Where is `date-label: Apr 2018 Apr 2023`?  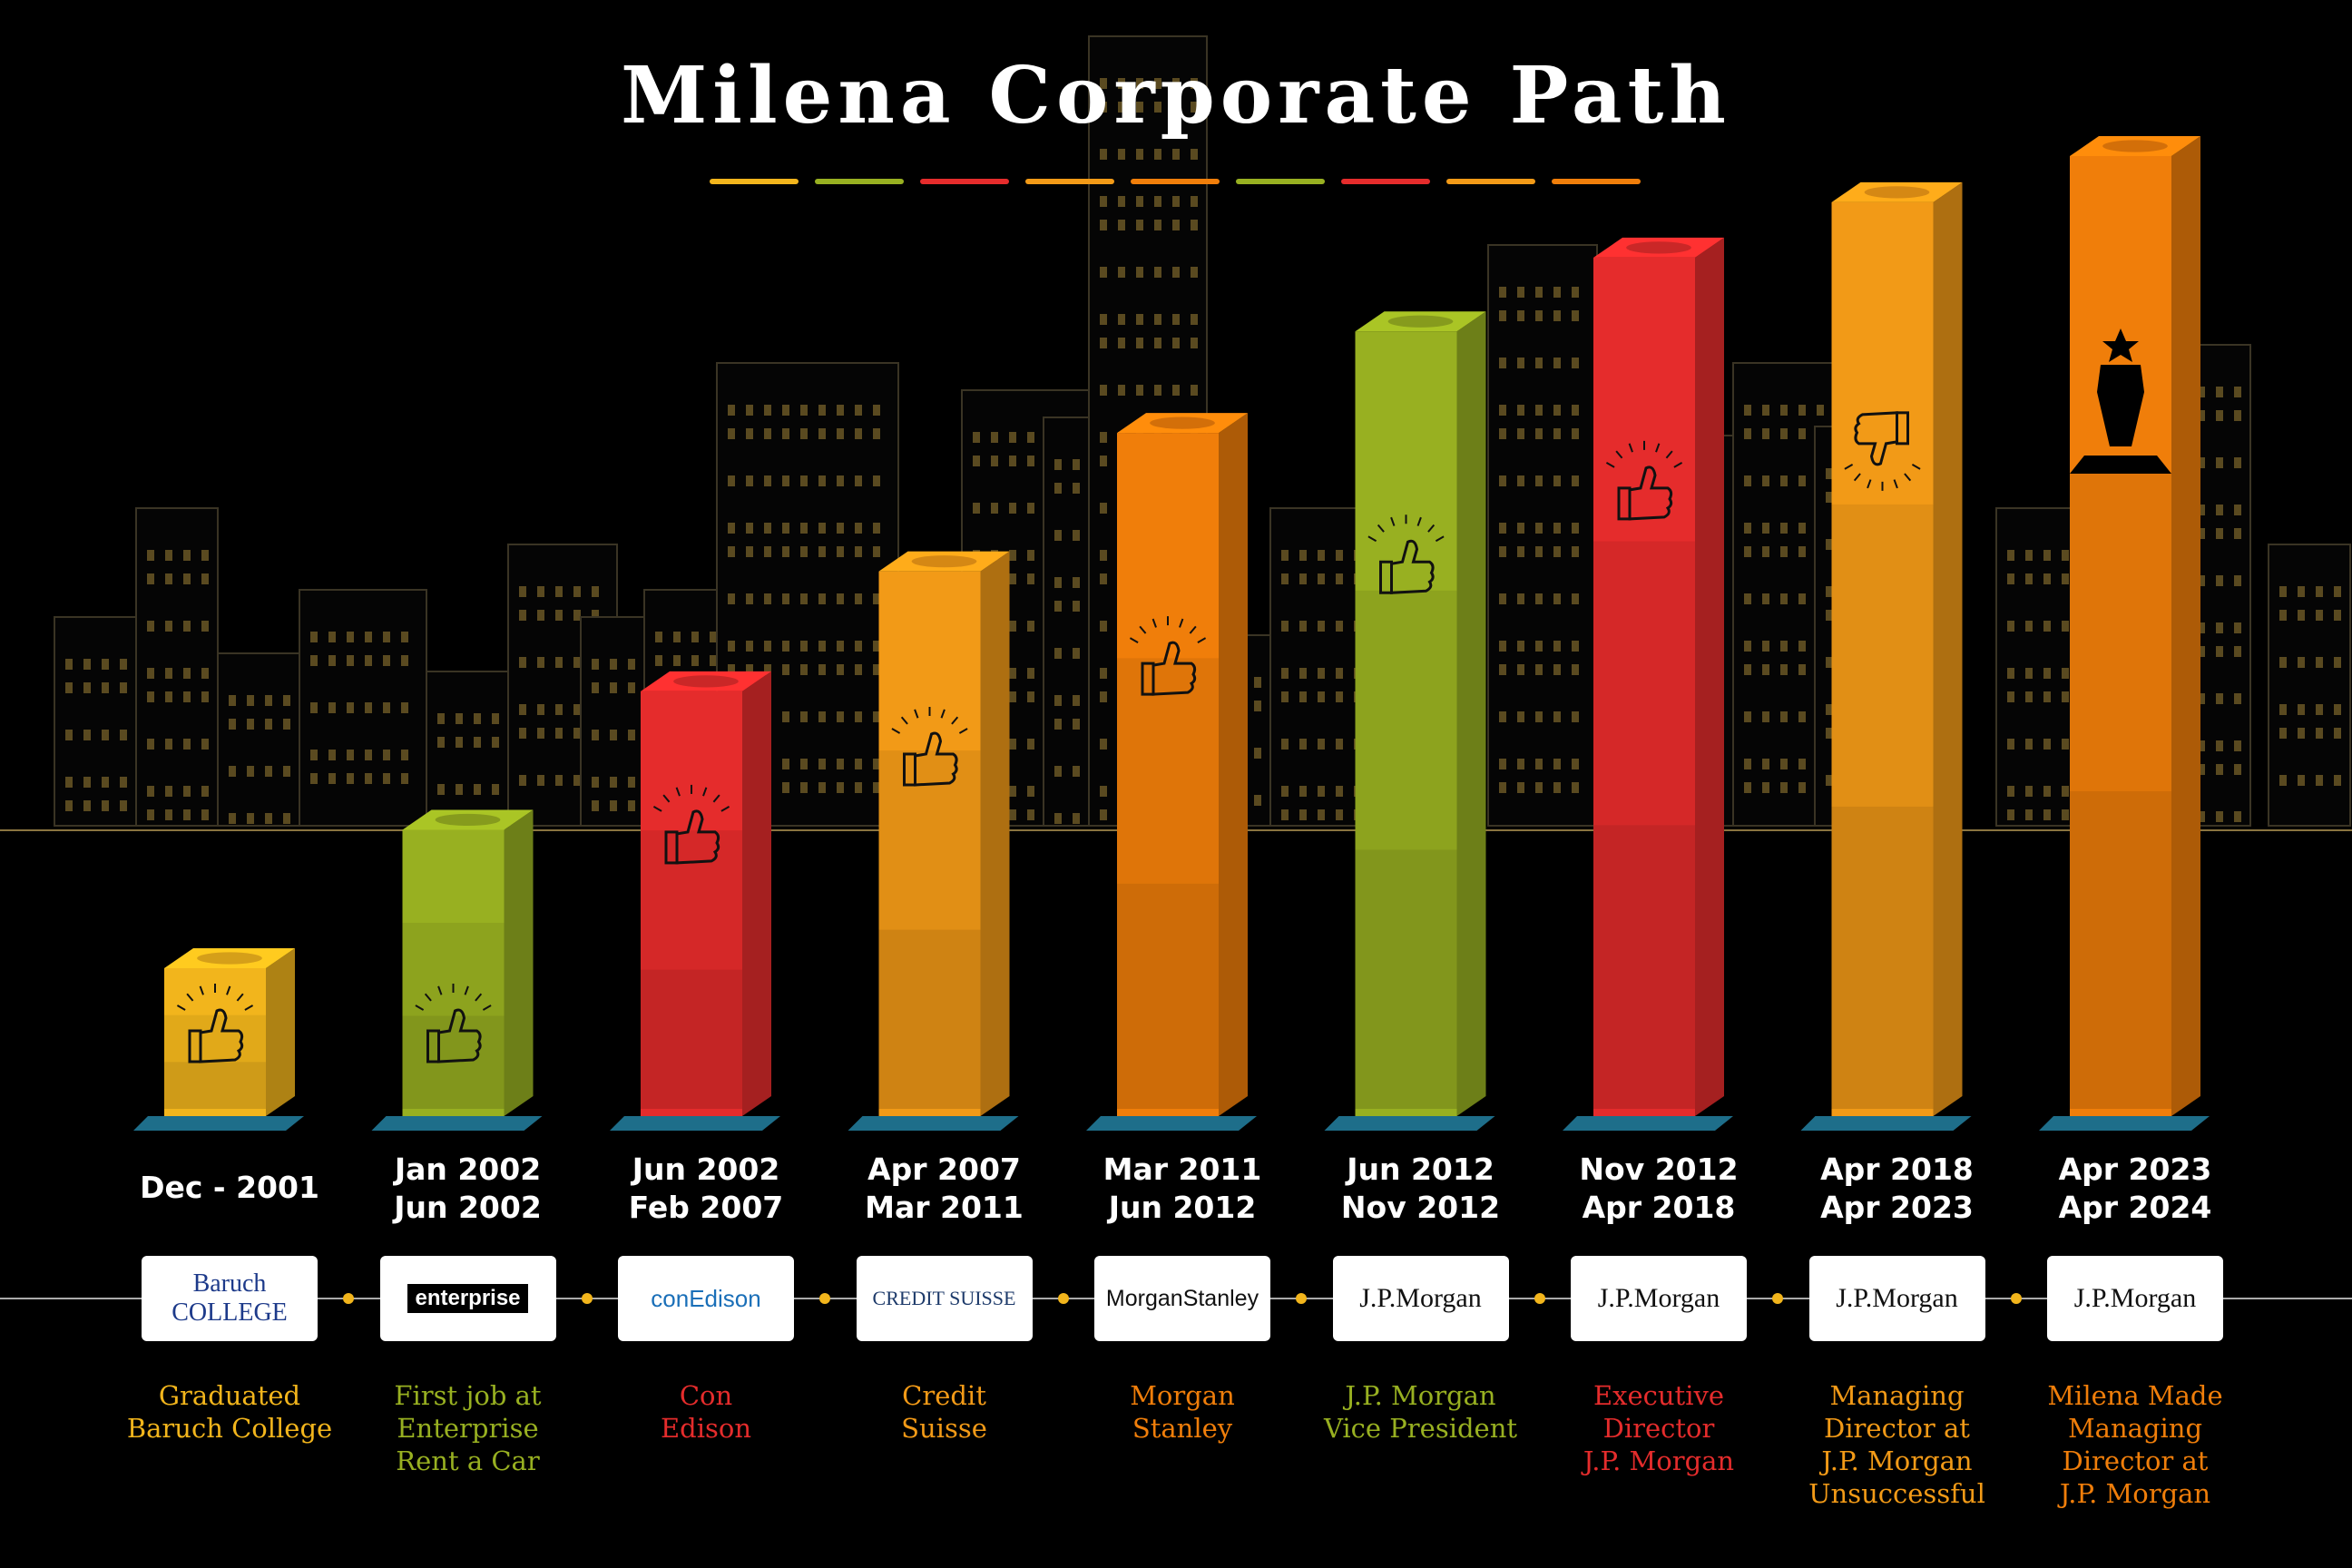
date-label: Apr 2018 Apr 2023 is located at coordinates (1897, 1189).